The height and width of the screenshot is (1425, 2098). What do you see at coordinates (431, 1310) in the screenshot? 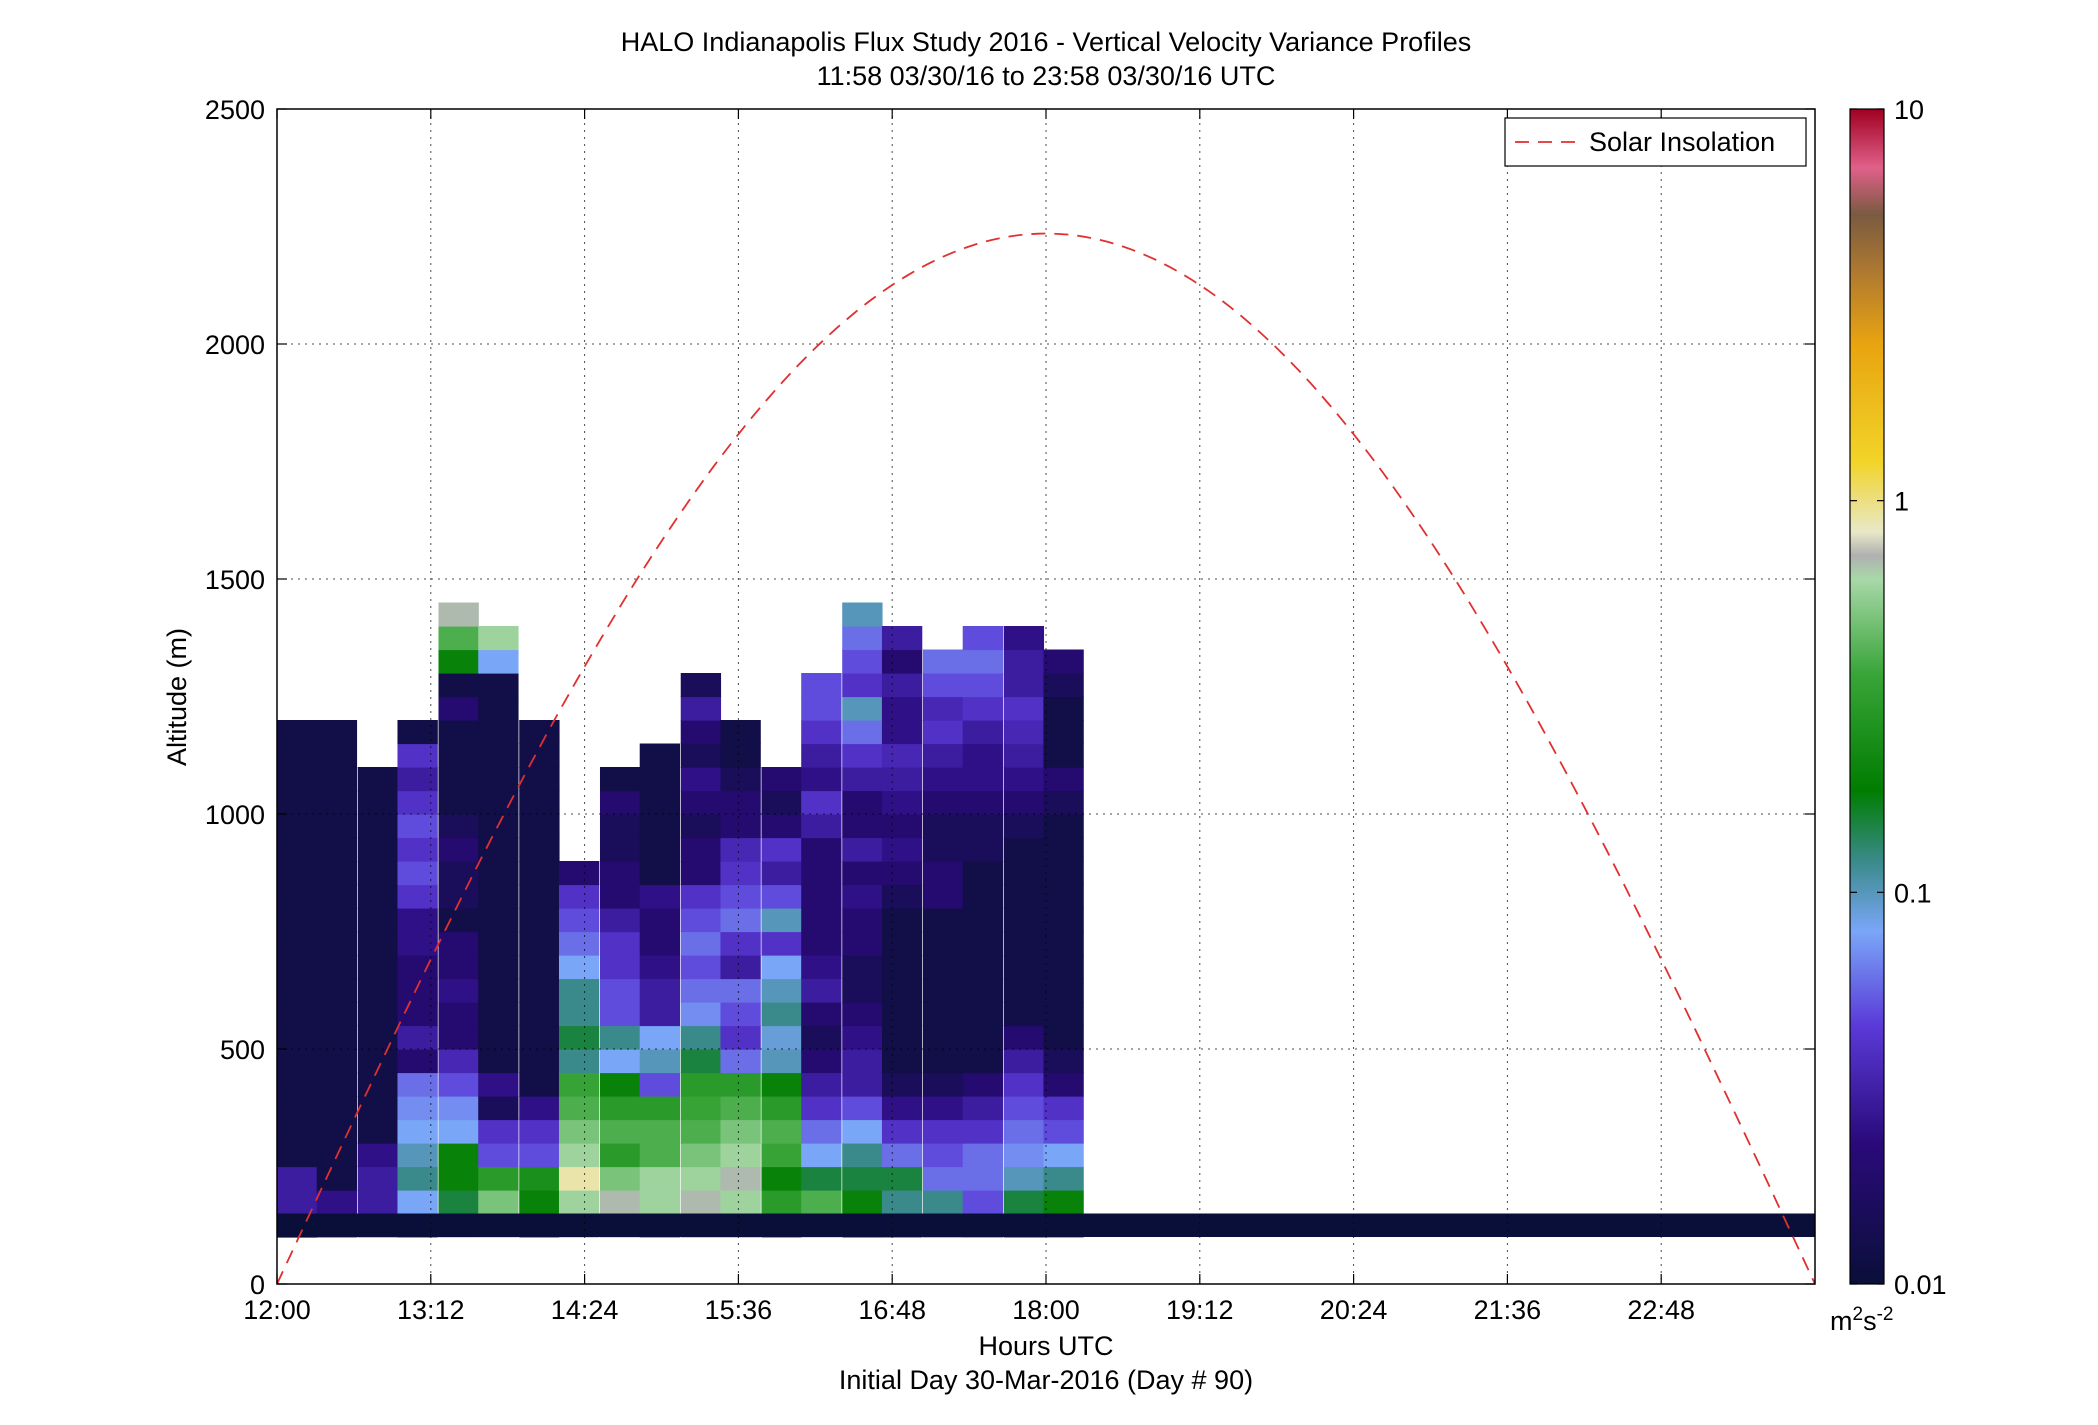
I see `x-tick-label: 13:12` at bounding box center [431, 1310].